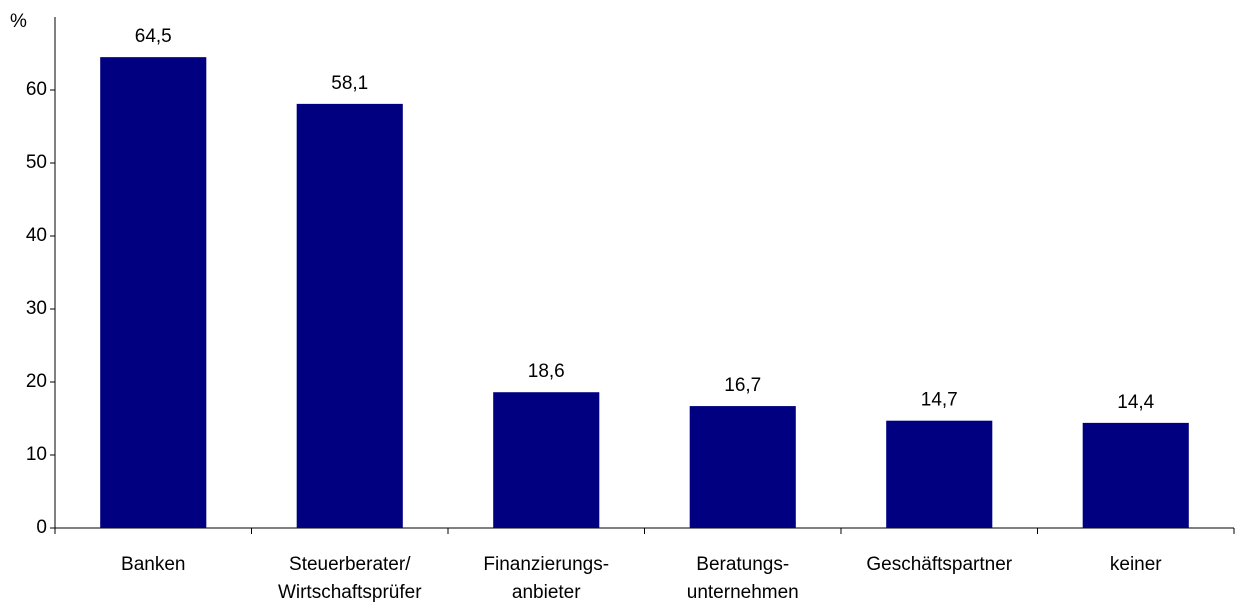 This screenshot has height=606, width=1239. I want to click on y-tick-label: 10, so click(36, 454).